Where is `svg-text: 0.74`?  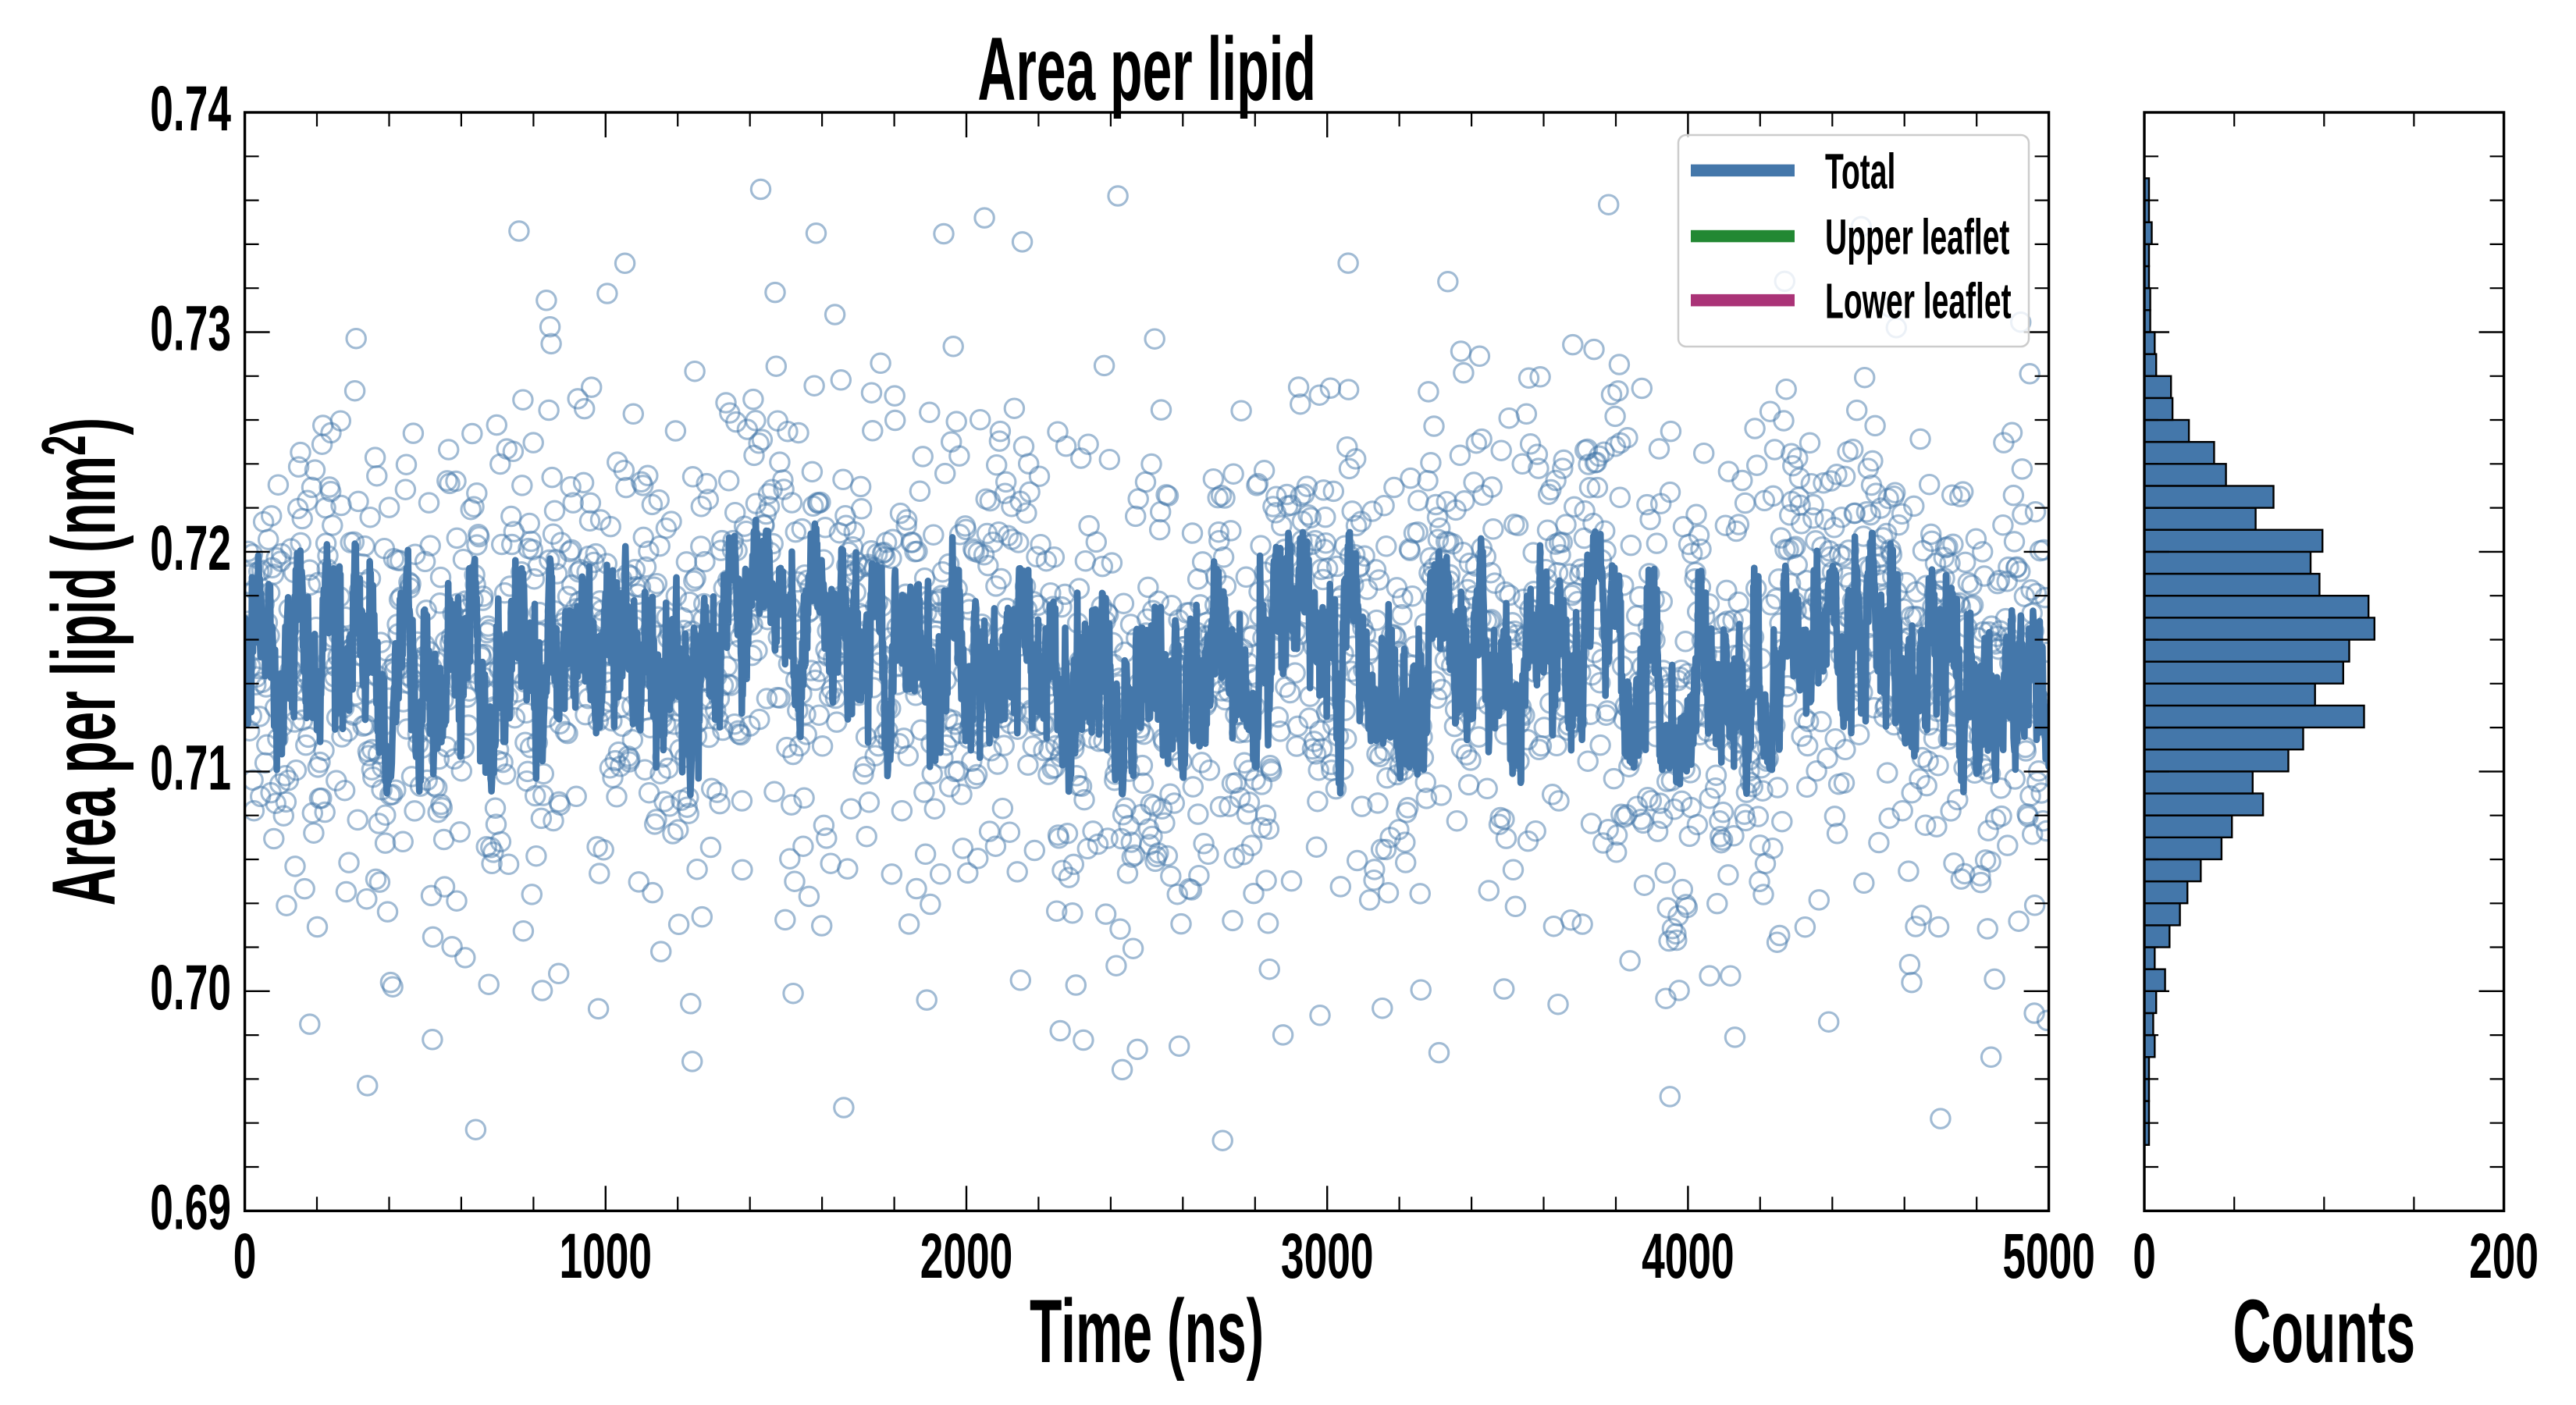
svg-text: 0.74 is located at coordinates (190, 108).